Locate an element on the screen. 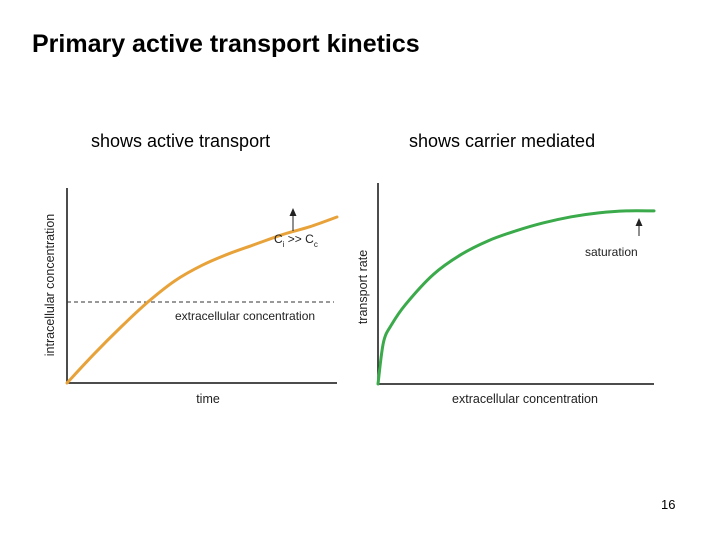  slide-title: Primary active transport kinetics is located at coordinates (226, 44).